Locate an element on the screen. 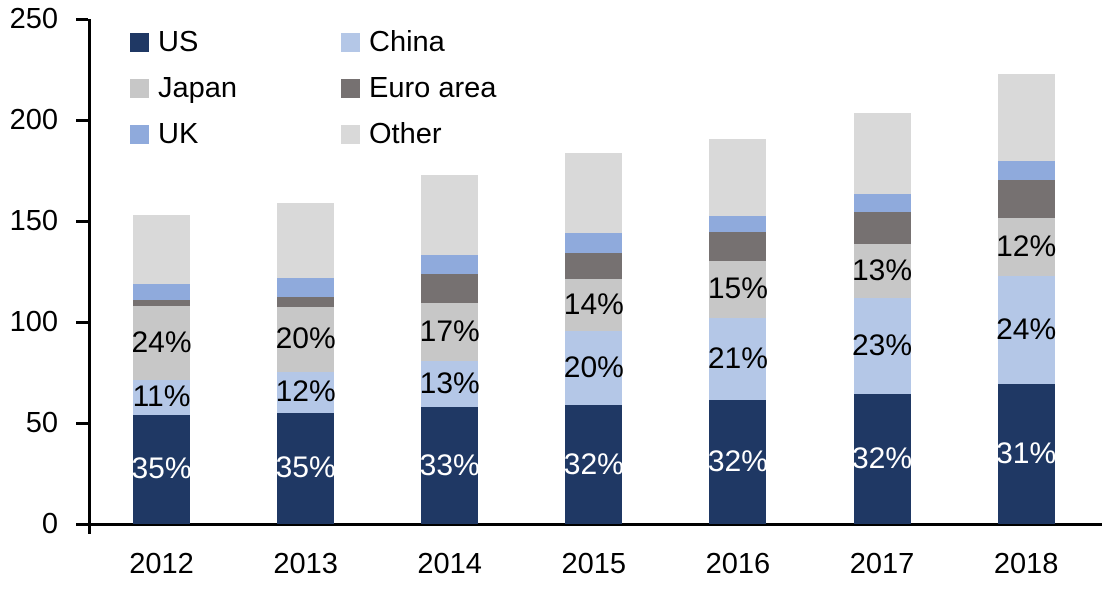  bar-segment-china-2014: 13% is located at coordinates (449, 384).